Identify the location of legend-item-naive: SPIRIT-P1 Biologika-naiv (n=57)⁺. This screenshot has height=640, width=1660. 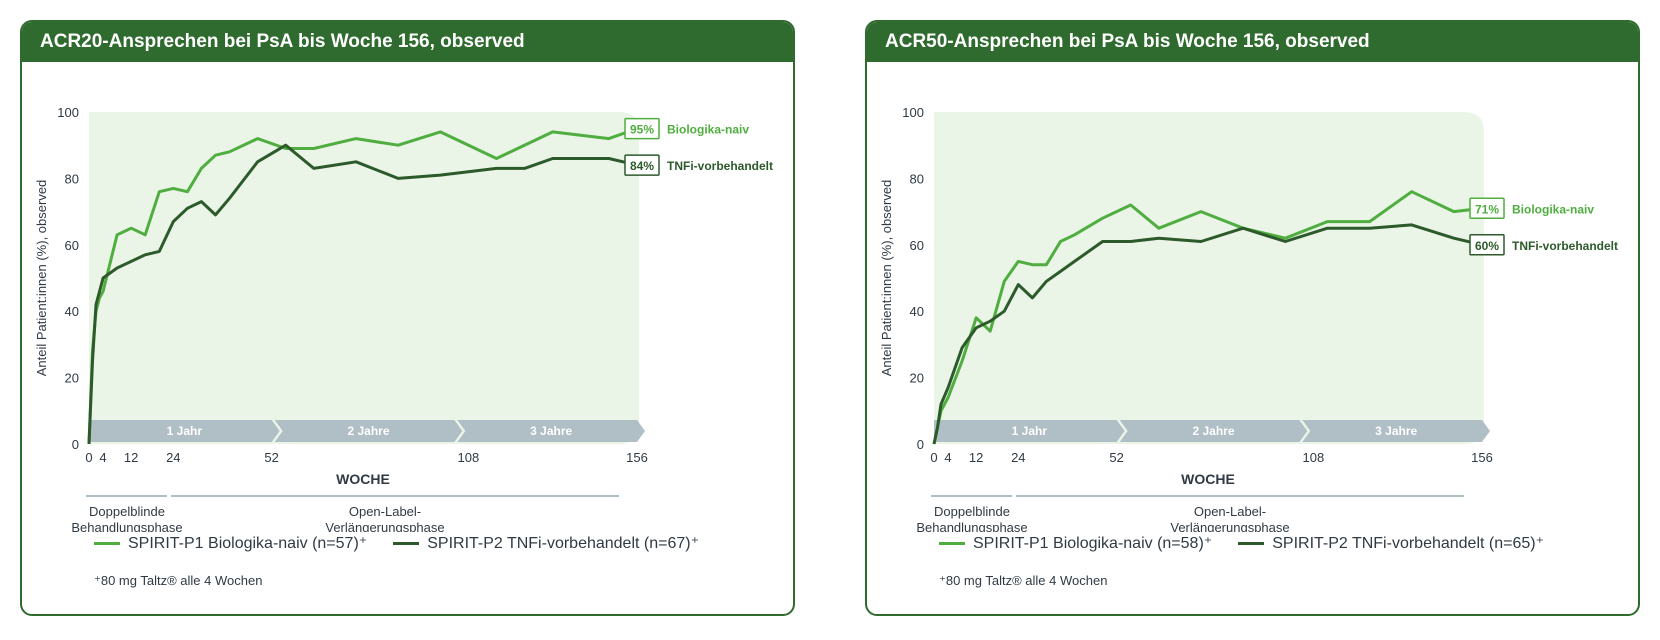
(230, 543).